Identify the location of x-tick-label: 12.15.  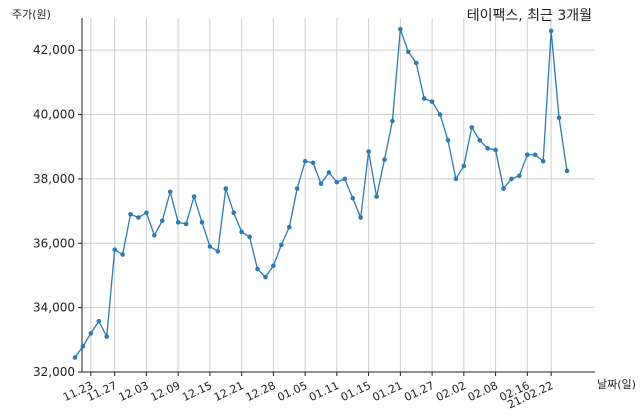
(197, 391).